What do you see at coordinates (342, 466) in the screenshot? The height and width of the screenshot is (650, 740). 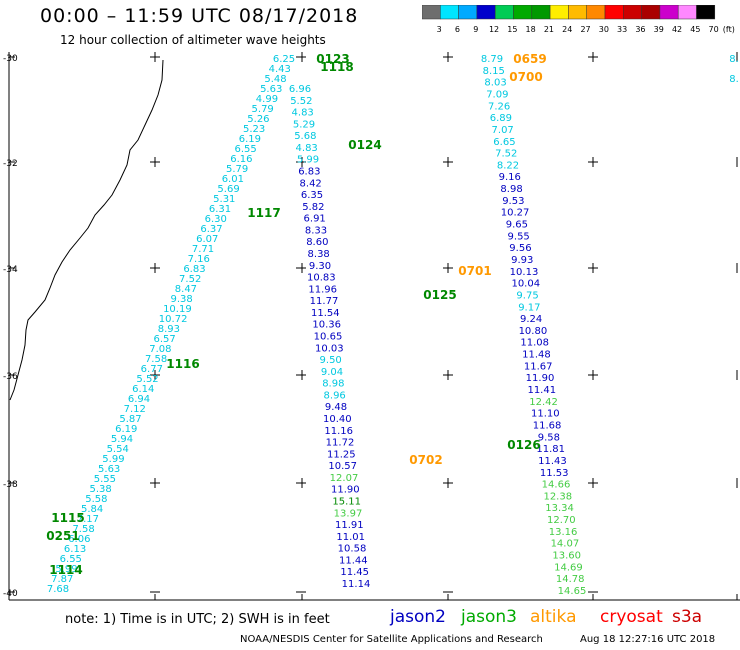 I see `wave-height-label: 10.57` at bounding box center [342, 466].